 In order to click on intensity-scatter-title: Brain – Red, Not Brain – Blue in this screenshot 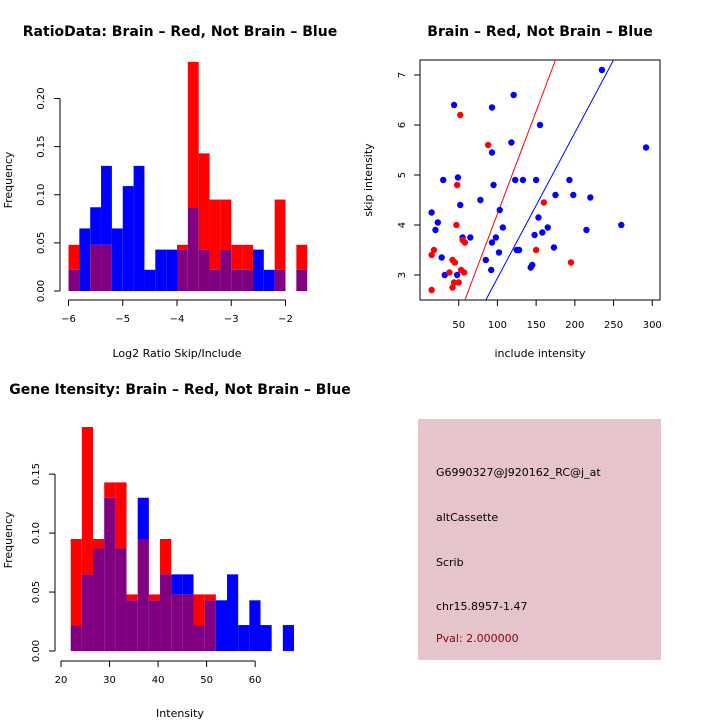, I will do `click(539, 32)`.